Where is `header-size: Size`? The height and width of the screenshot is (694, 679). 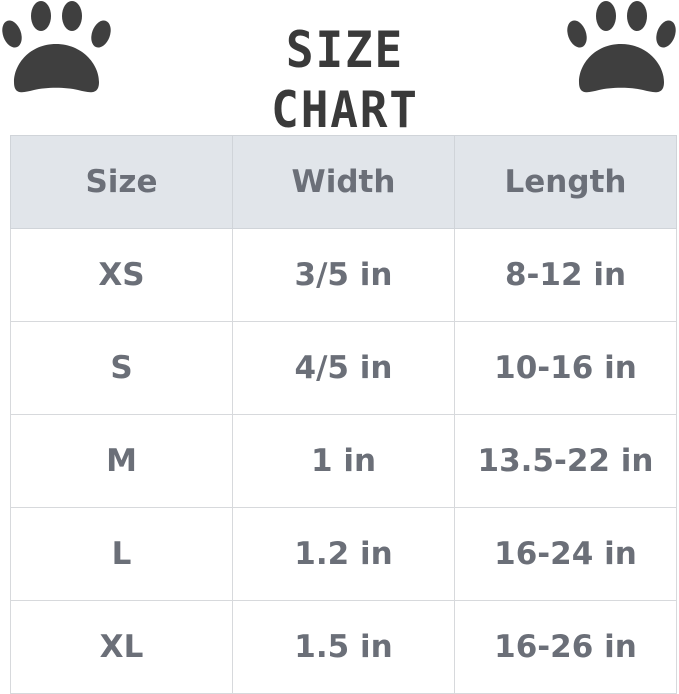 header-size: Size is located at coordinates (121, 182).